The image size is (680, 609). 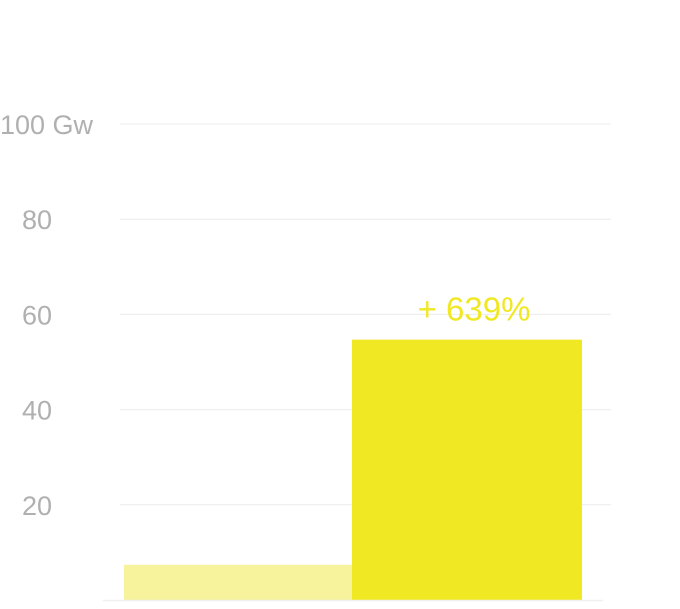 I want to click on y-tick-label: 60, so click(x=37, y=315).